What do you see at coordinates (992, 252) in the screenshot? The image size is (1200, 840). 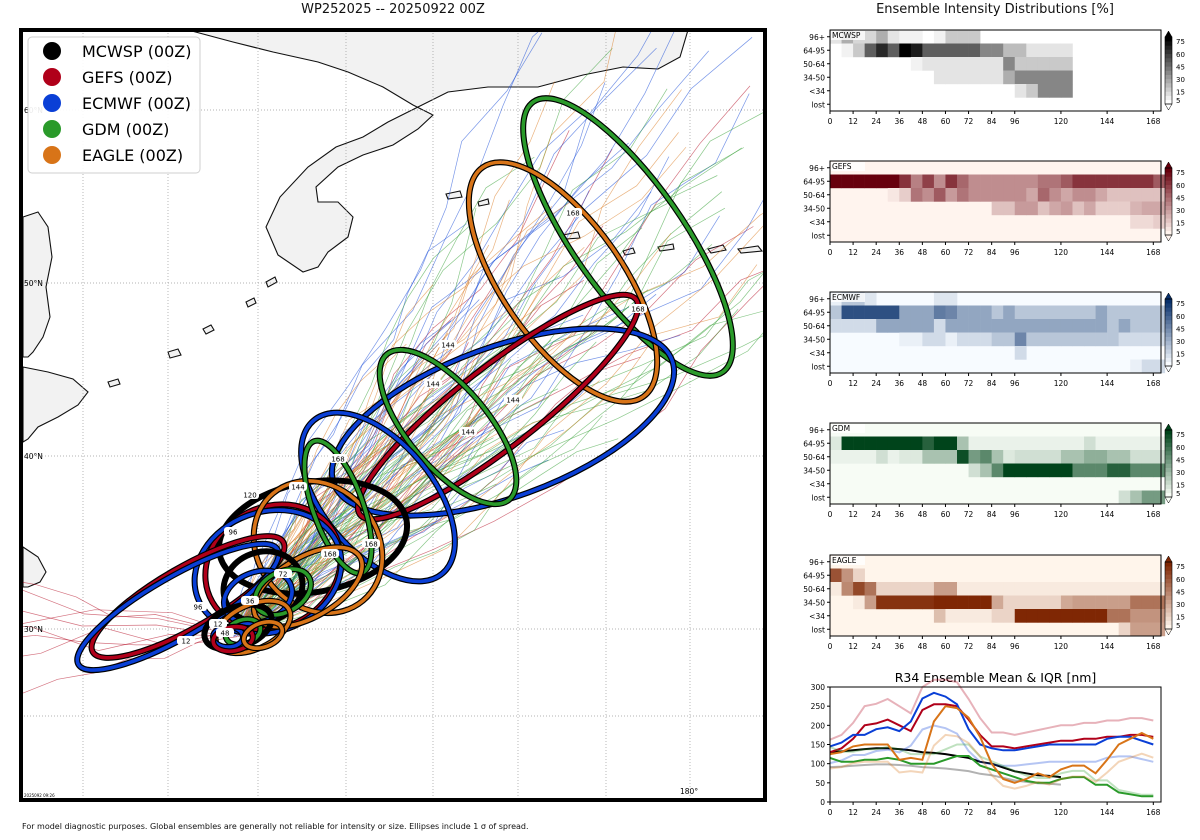 I see `x-tick-label: 84` at bounding box center [992, 252].